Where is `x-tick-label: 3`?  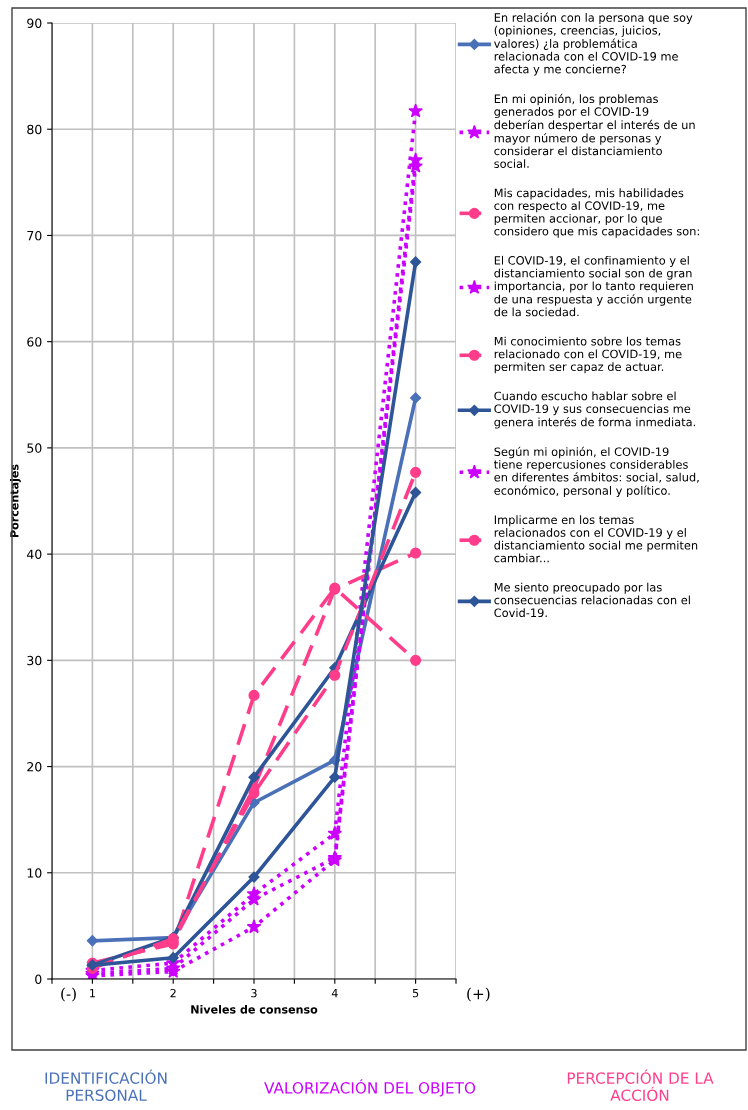 x-tick-label: 3 is located at coordinates (254, 993).